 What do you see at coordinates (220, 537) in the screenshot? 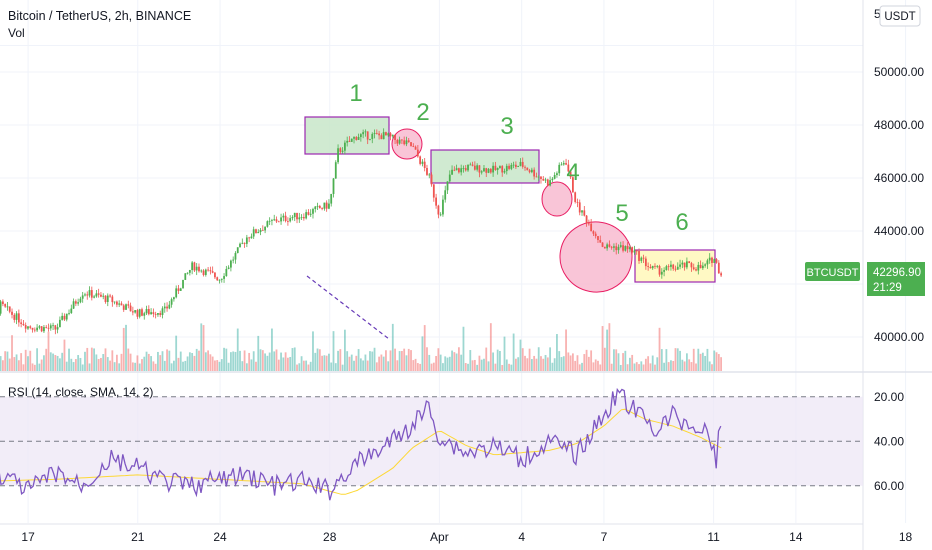
I see `time-tick-label: 24` at bounding box center [220, 537].